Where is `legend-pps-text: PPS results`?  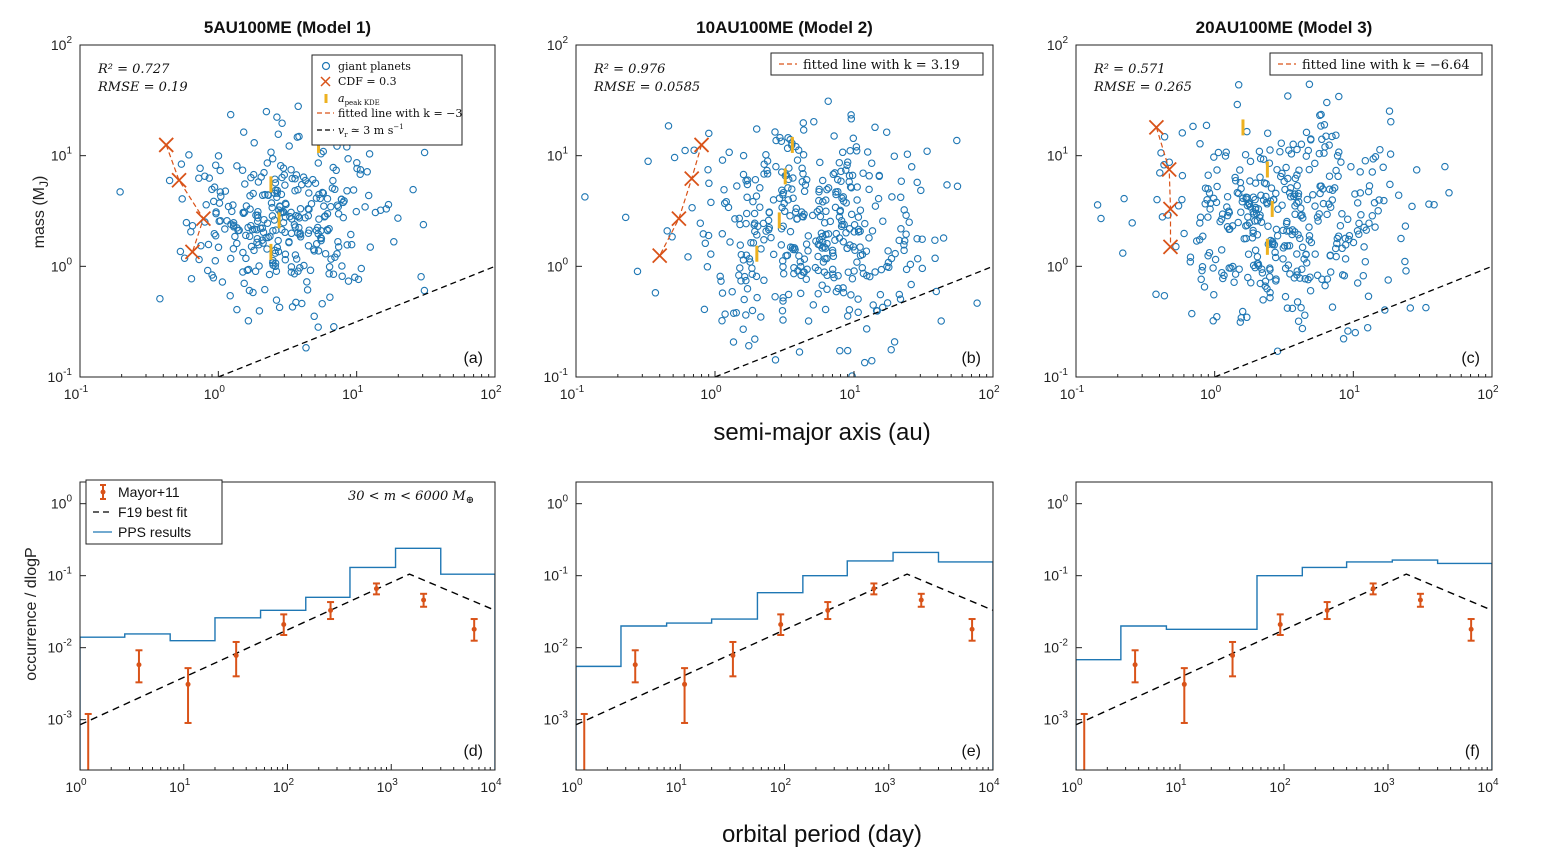
legend-pps-text: PPS results is located at coordinates (154, 532).